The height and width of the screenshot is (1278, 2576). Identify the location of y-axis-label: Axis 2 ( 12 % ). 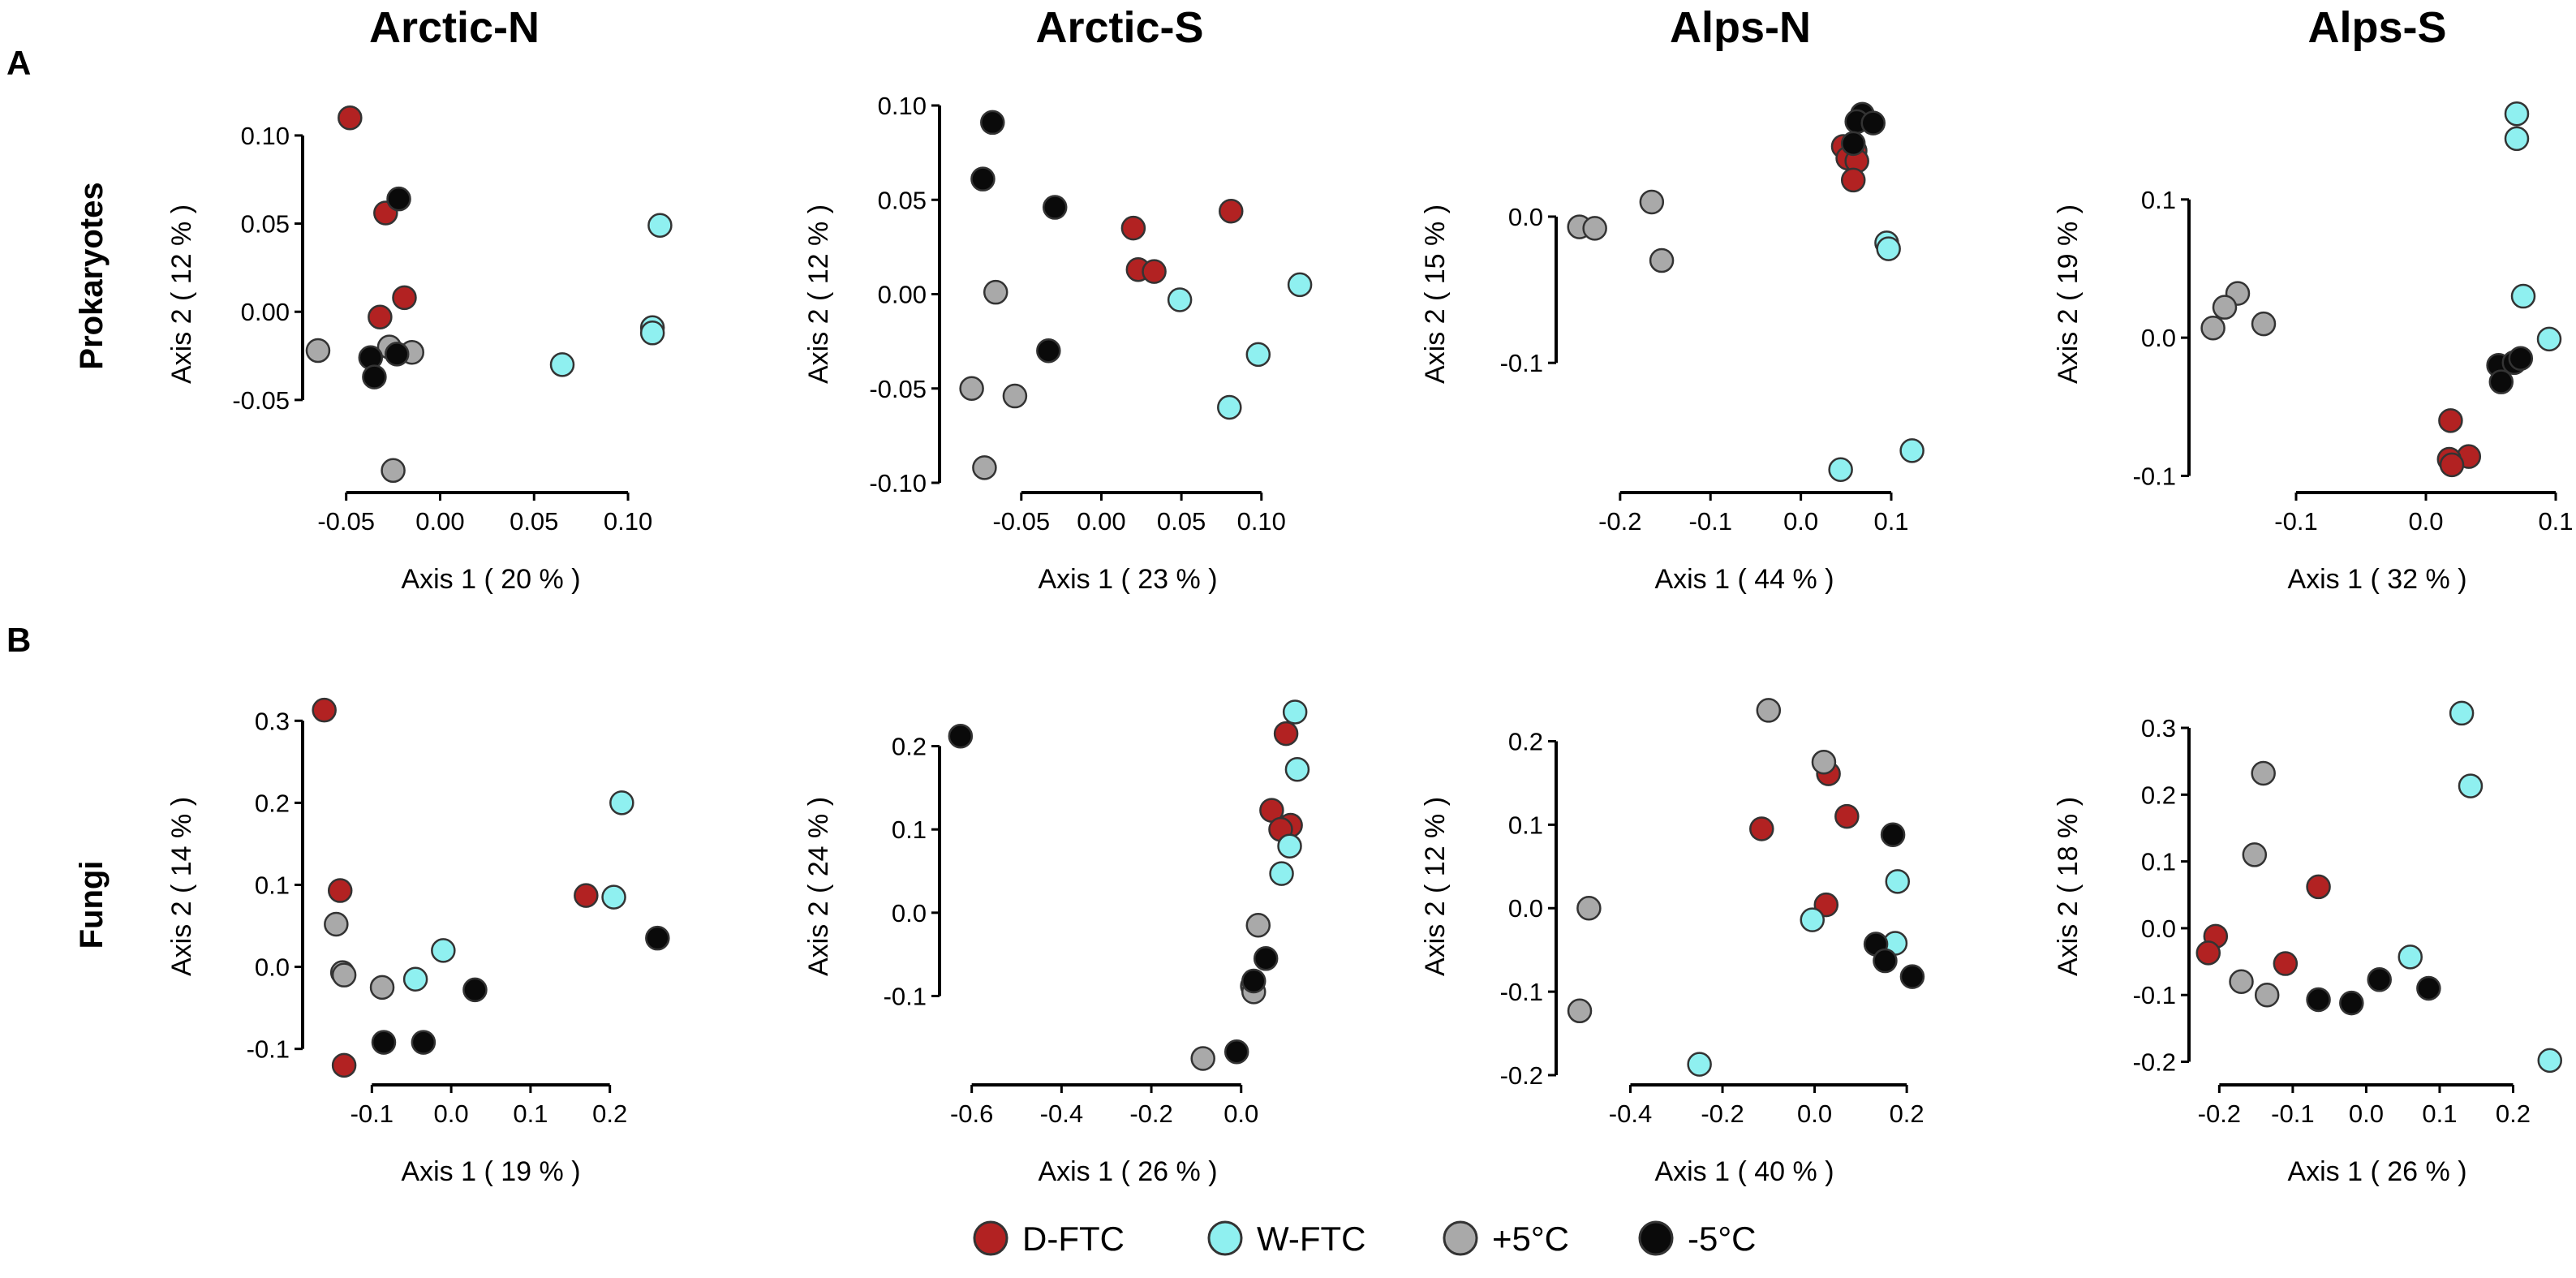
(818, 294).